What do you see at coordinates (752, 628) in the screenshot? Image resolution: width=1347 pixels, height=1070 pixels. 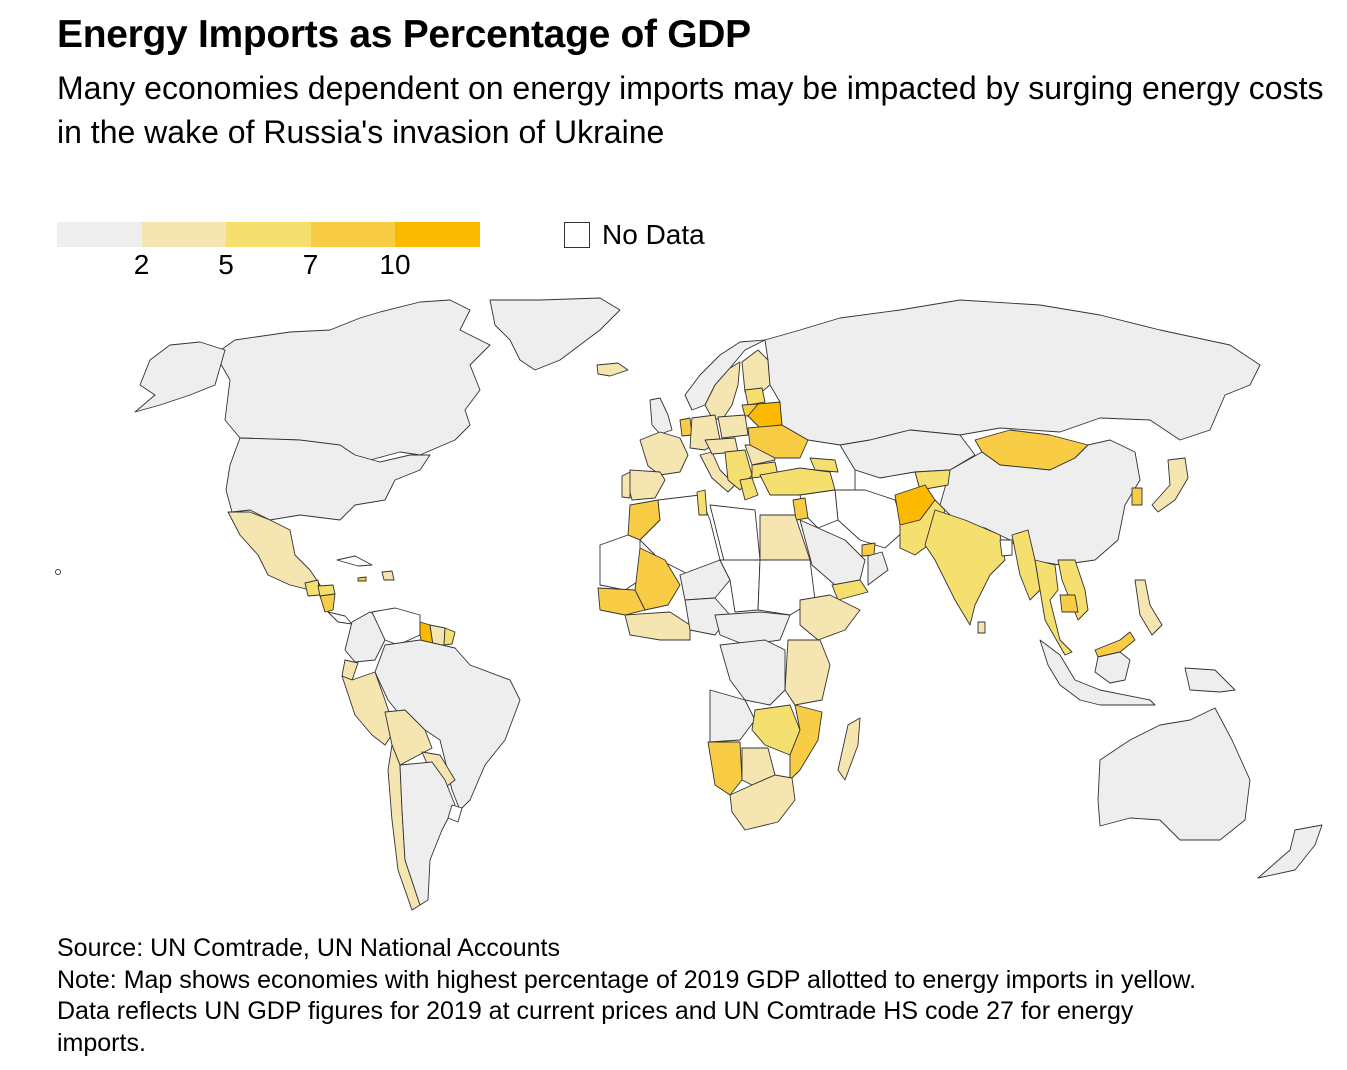 I see `country-central-africa` at bounding box center [752, 628].